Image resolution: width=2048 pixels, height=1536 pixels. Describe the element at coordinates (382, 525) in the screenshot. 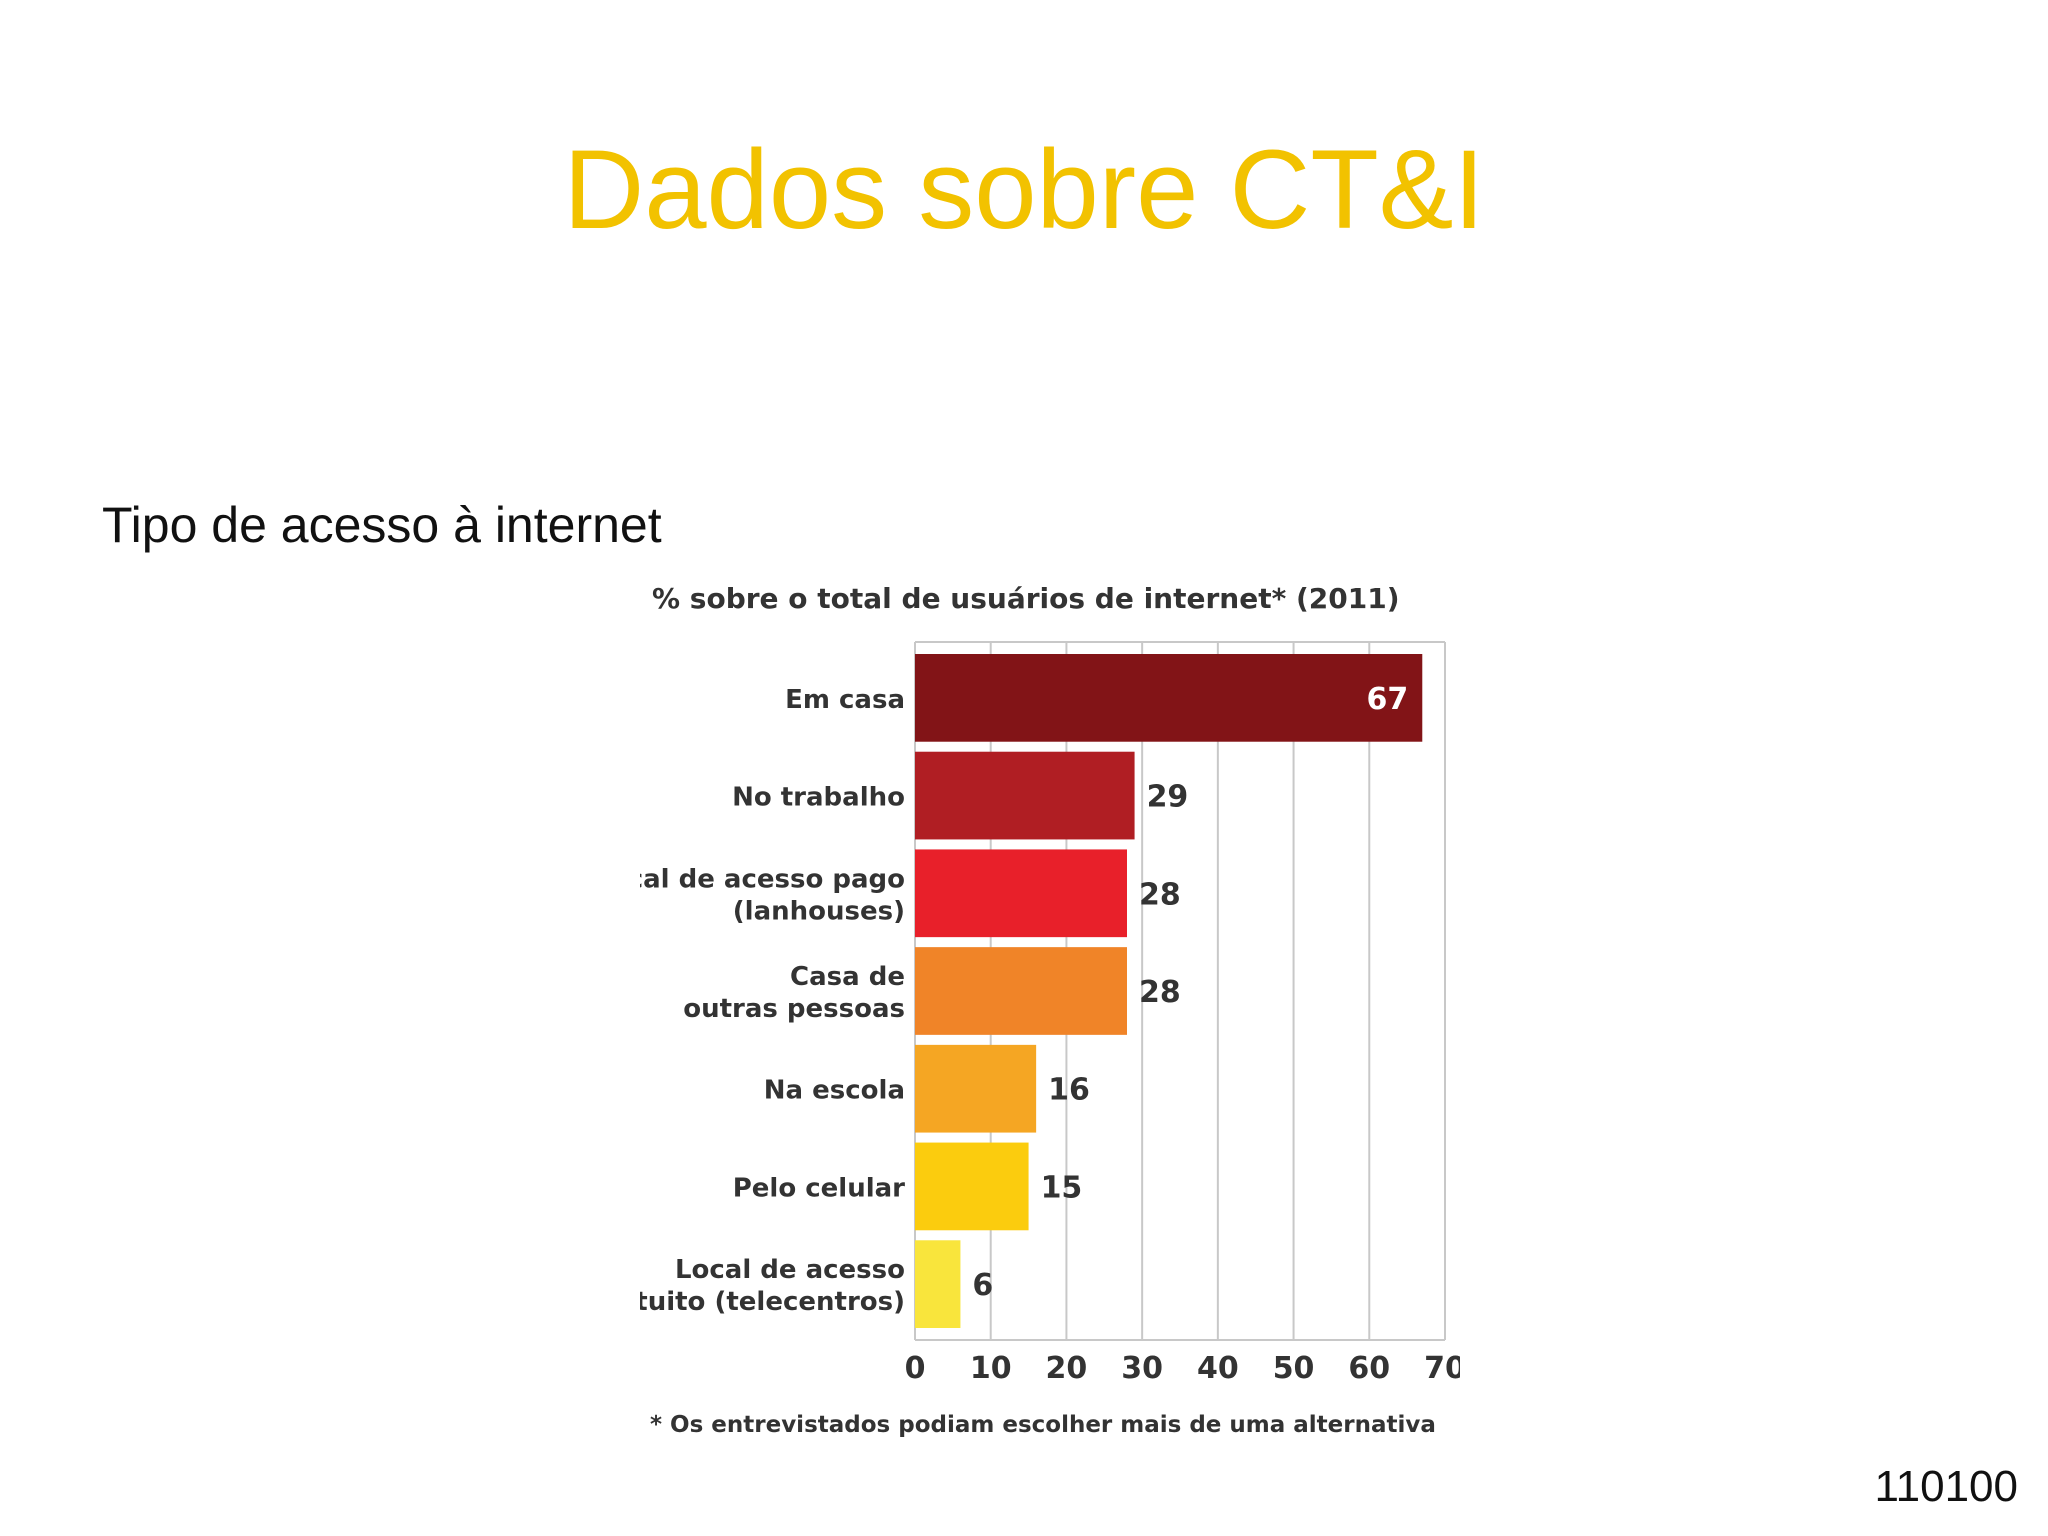

I see `slide-subtitle: Tipo de acesso à internet` at that location.